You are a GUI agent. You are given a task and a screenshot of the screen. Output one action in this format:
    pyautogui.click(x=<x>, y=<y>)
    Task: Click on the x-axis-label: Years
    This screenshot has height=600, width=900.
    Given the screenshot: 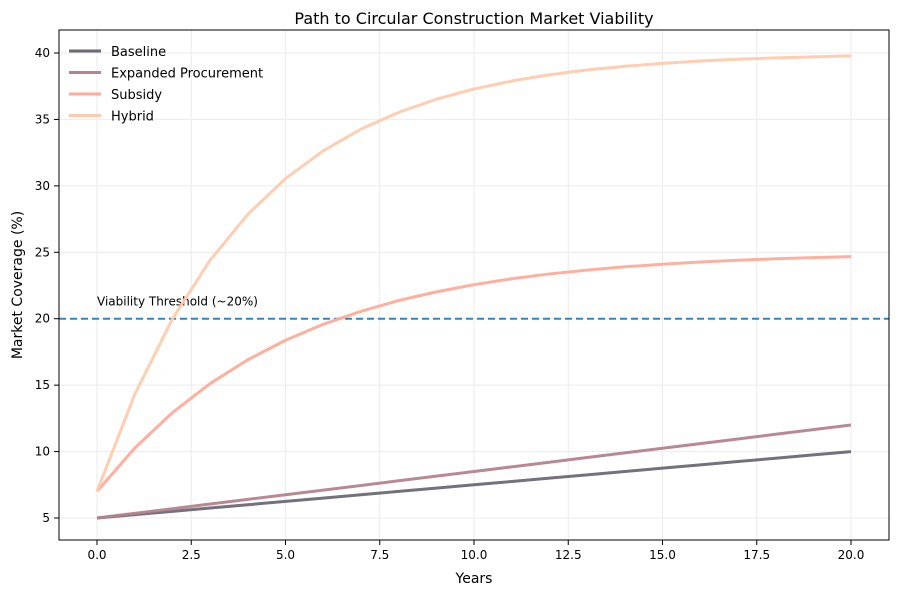 What is the action you would take?
    pyautogui.click(x=474, y=579)
    